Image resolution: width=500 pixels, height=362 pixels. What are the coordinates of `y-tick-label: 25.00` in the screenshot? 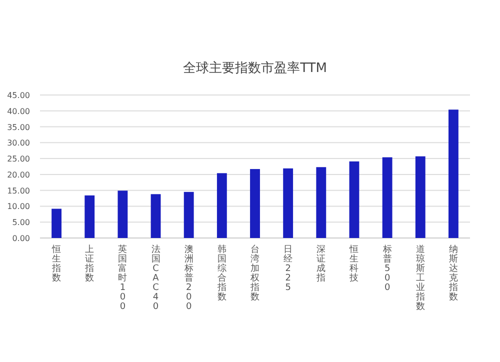 It's located at (18, 159).